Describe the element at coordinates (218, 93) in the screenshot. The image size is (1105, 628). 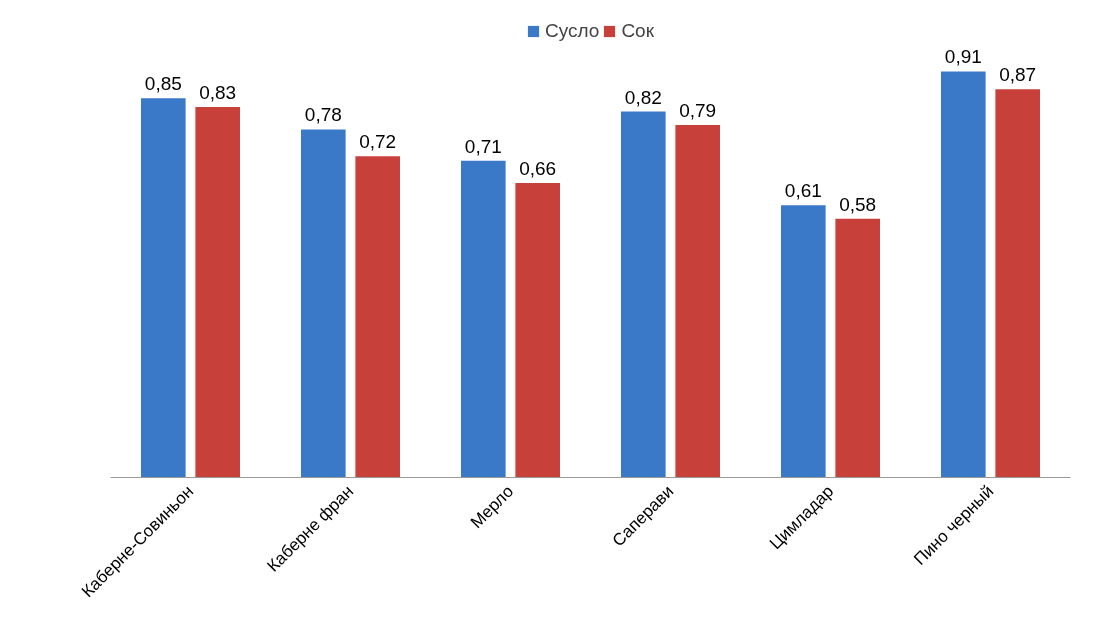
I see `data-label: 0,83` at that location.